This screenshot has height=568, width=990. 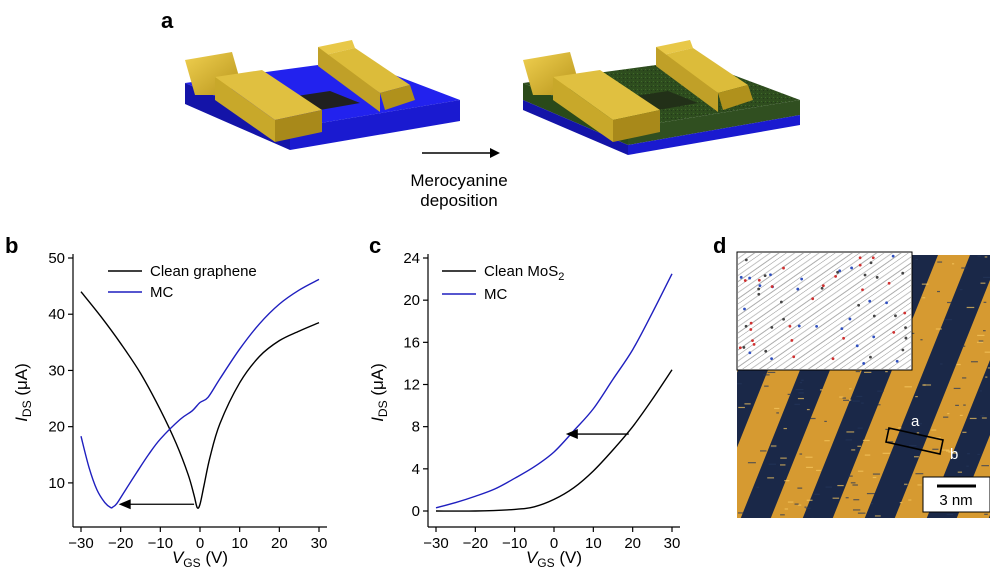 What do you see at coordinates (672, 543) in the screenshot?
I see `x-tick-label: 30` at bounding box center [672, 543].